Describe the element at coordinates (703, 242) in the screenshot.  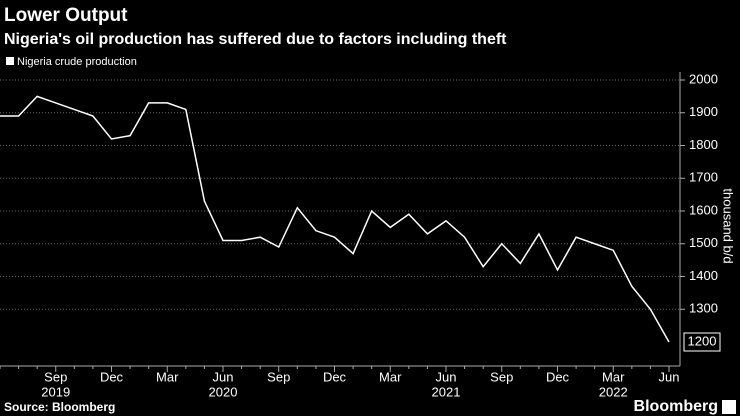
I see `y-tick-label: 1500` at that location.